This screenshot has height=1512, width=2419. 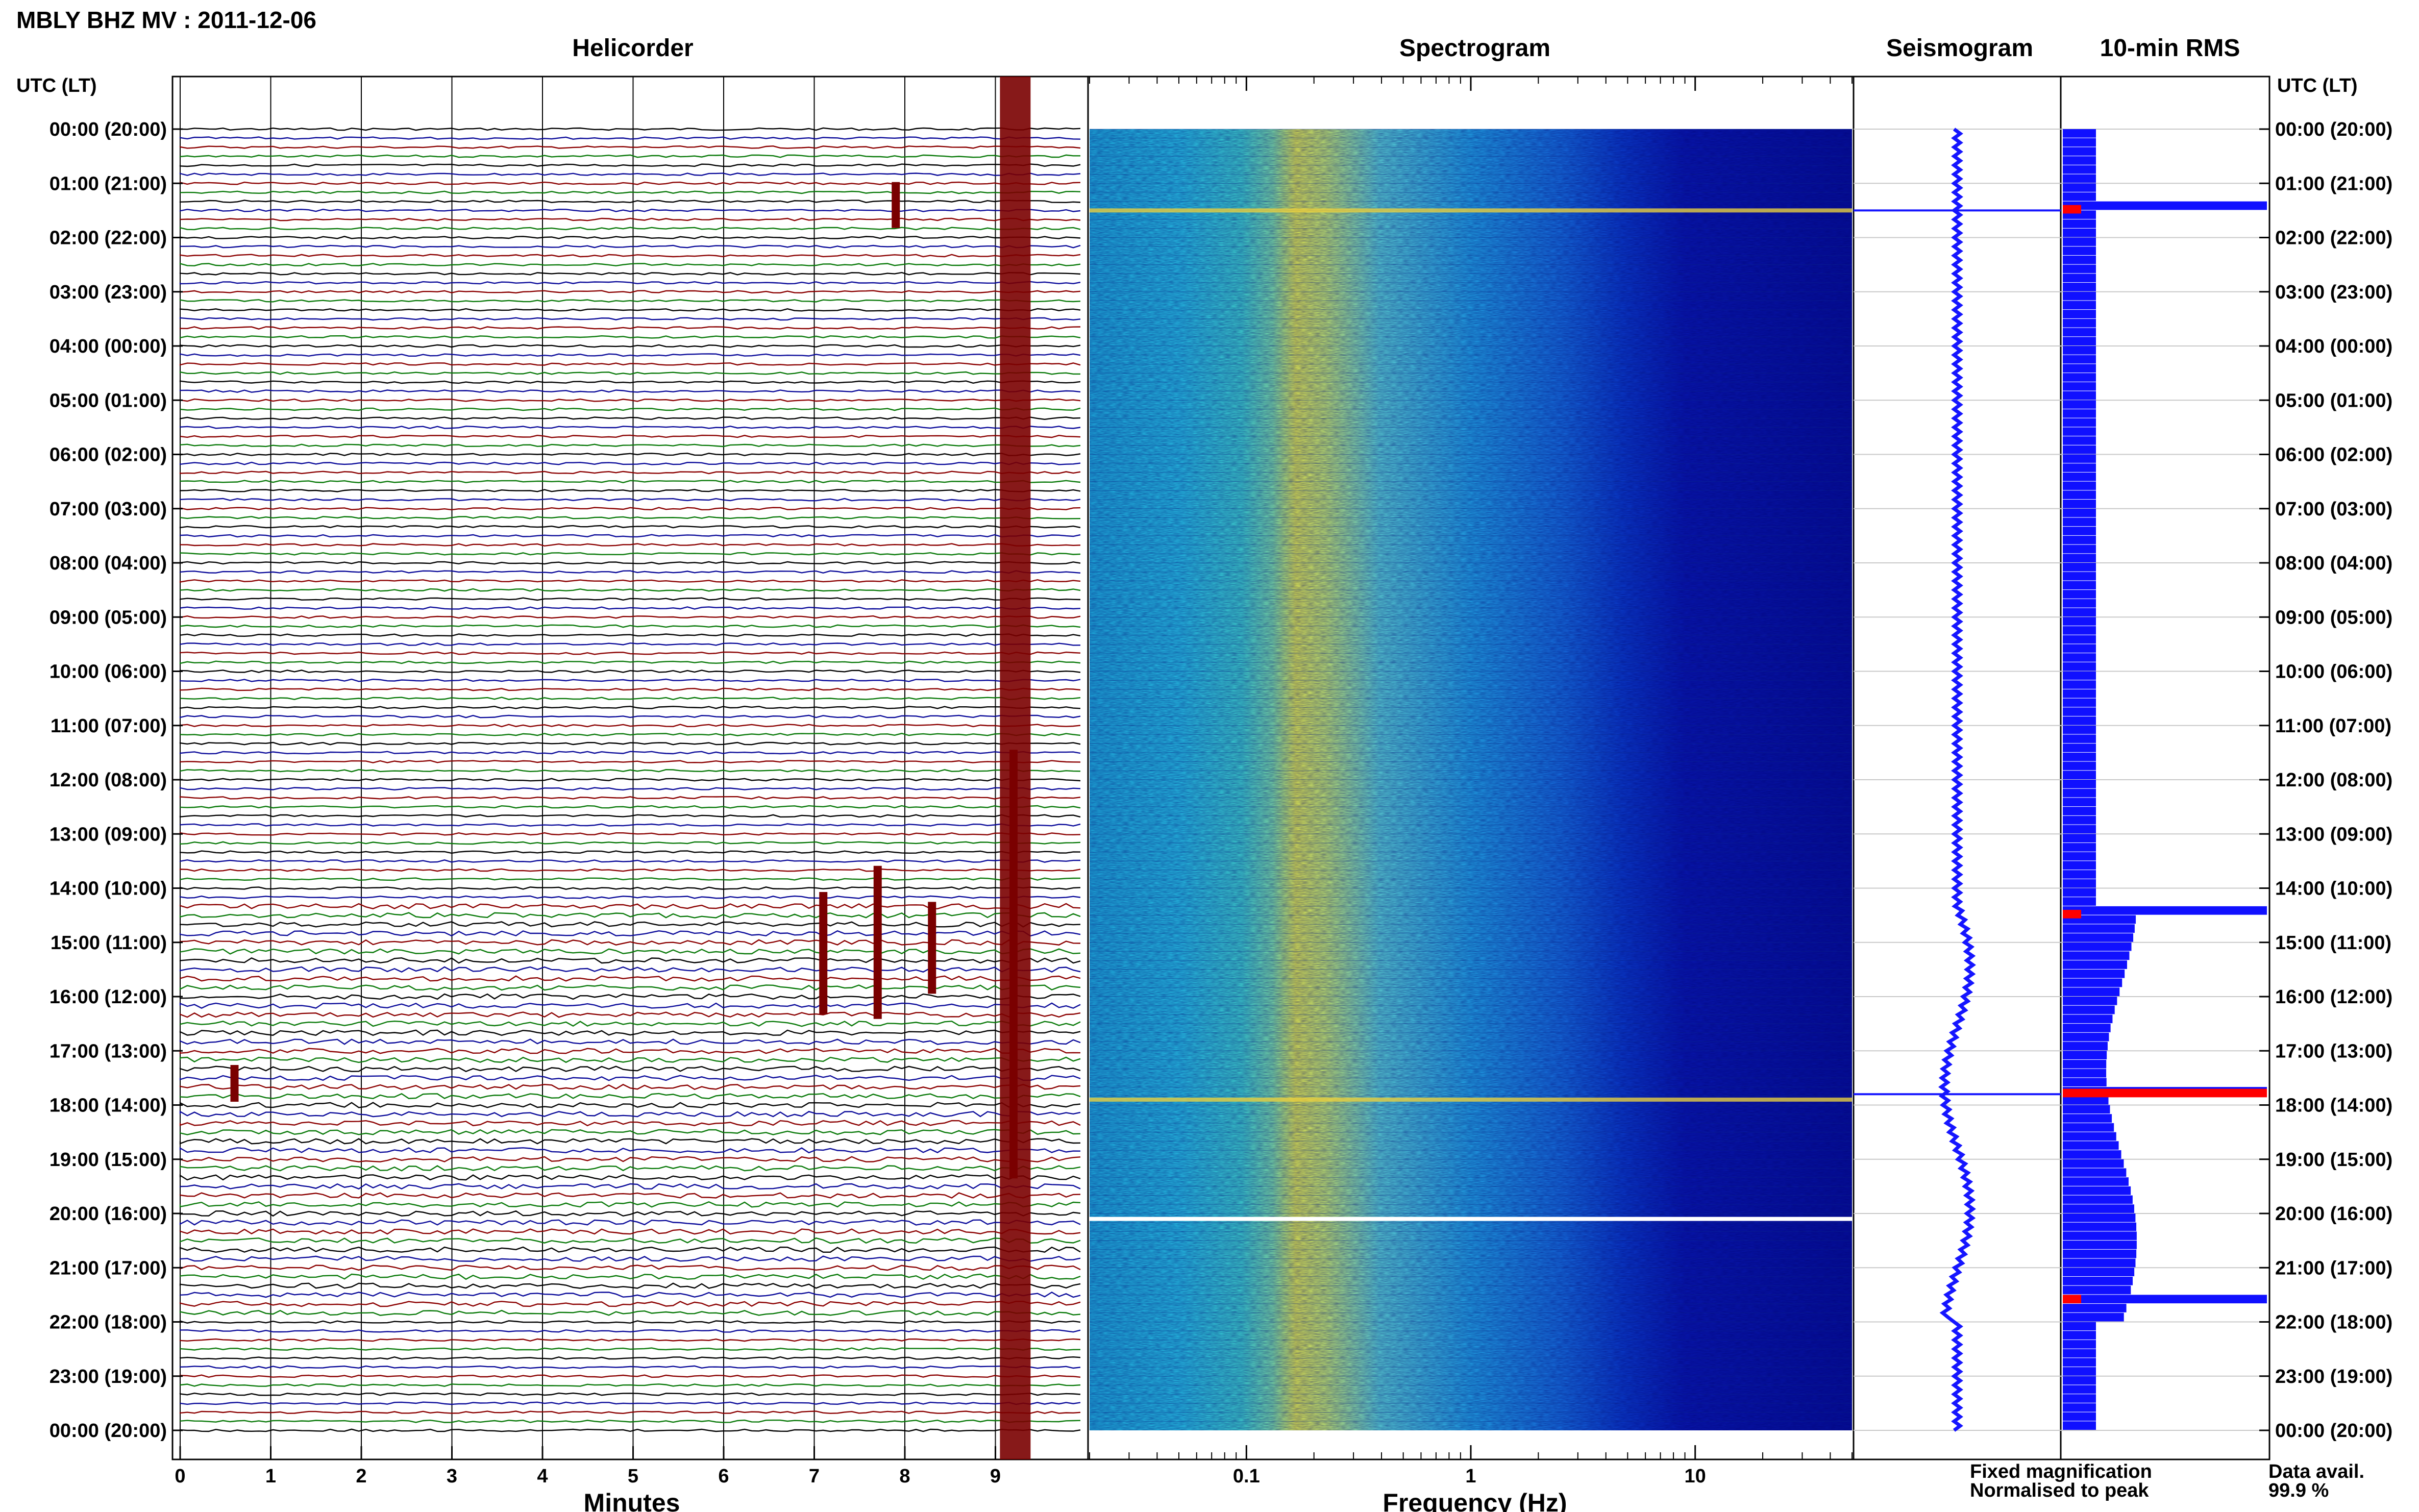 I want to click on helicorder-x-tick-label: 2, so click(x=361, y=1476).